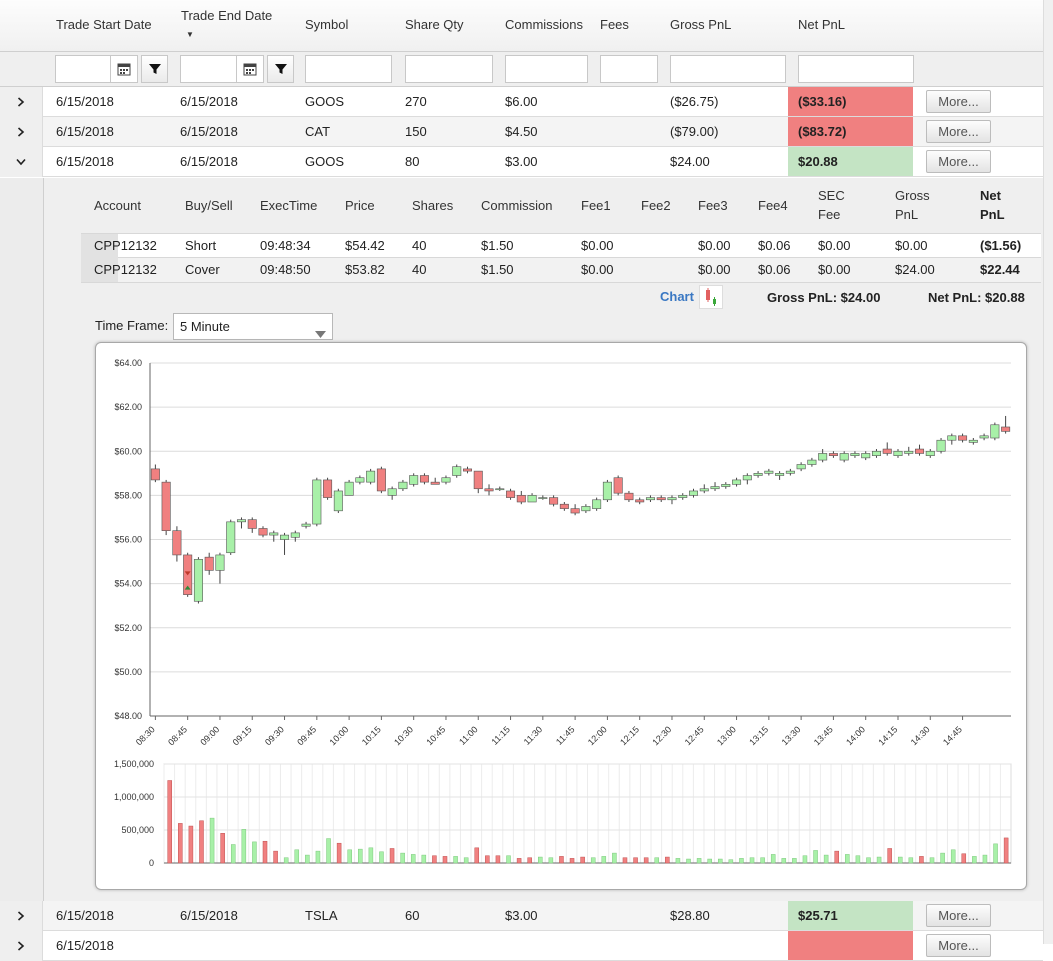  Describe the element at coordinates (209, 205) in the screenshot. I see `col-buy-sell: Buy/Sell` at that location.